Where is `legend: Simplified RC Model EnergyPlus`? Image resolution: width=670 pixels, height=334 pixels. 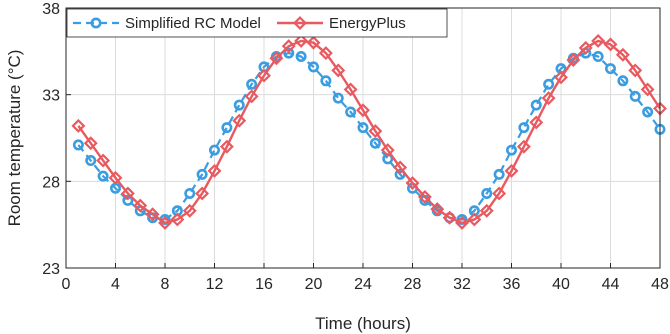
legend: Simplified RC Model EnergyPlus is located at coordinates (257, 23).